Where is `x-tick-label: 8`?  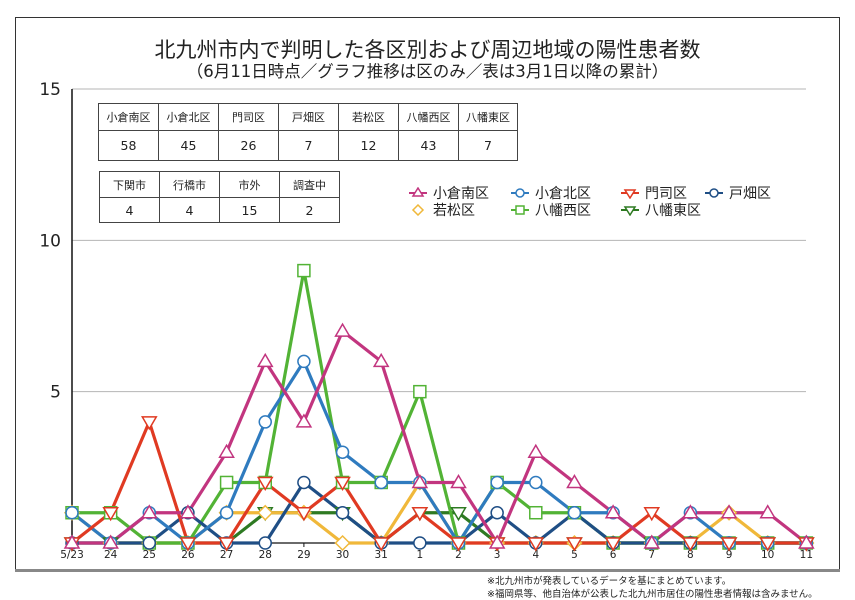 x-tick-label: 8 is located at coordinates (690, 555).